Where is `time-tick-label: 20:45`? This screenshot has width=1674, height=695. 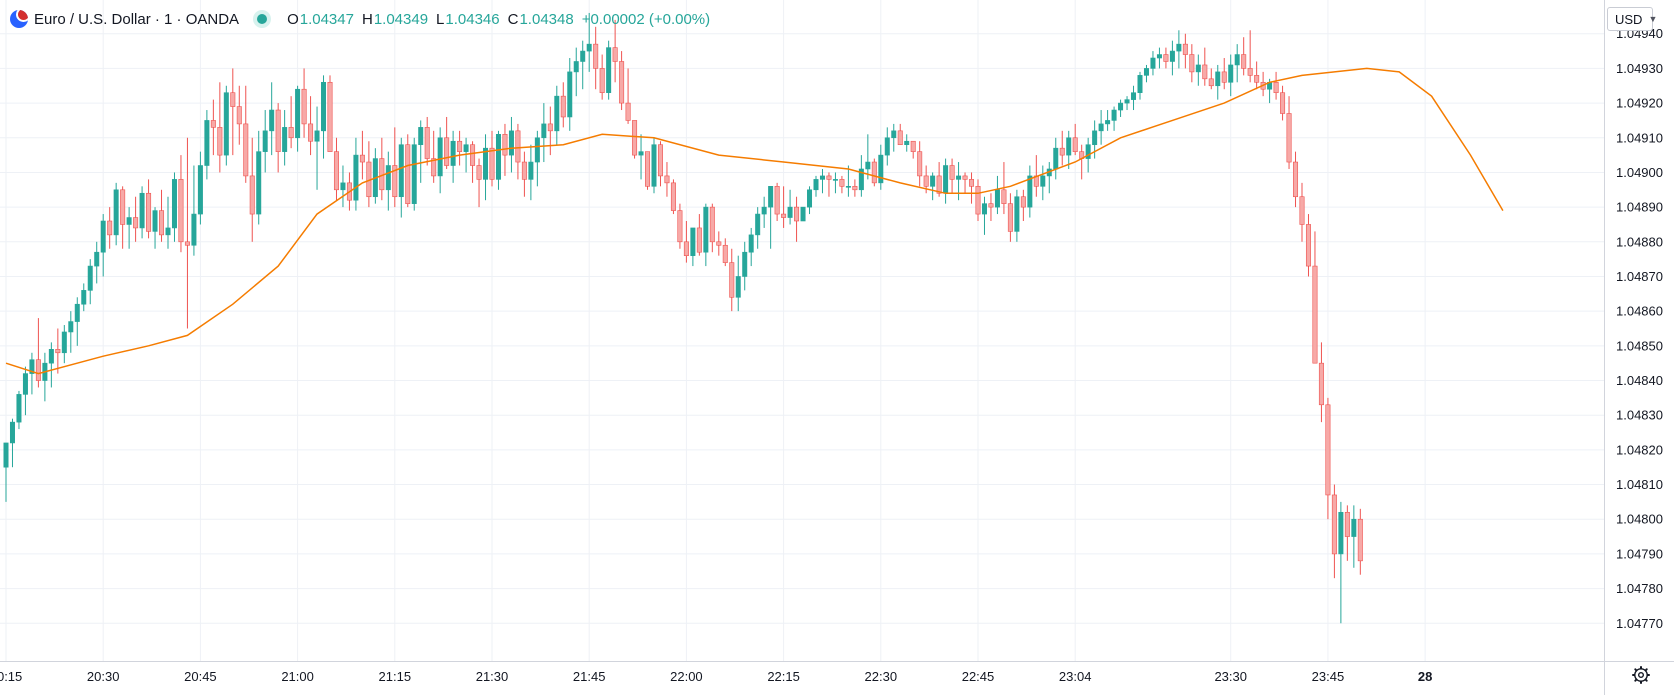 time-tick-label: 20:45 is located at coordinates (200, 676).